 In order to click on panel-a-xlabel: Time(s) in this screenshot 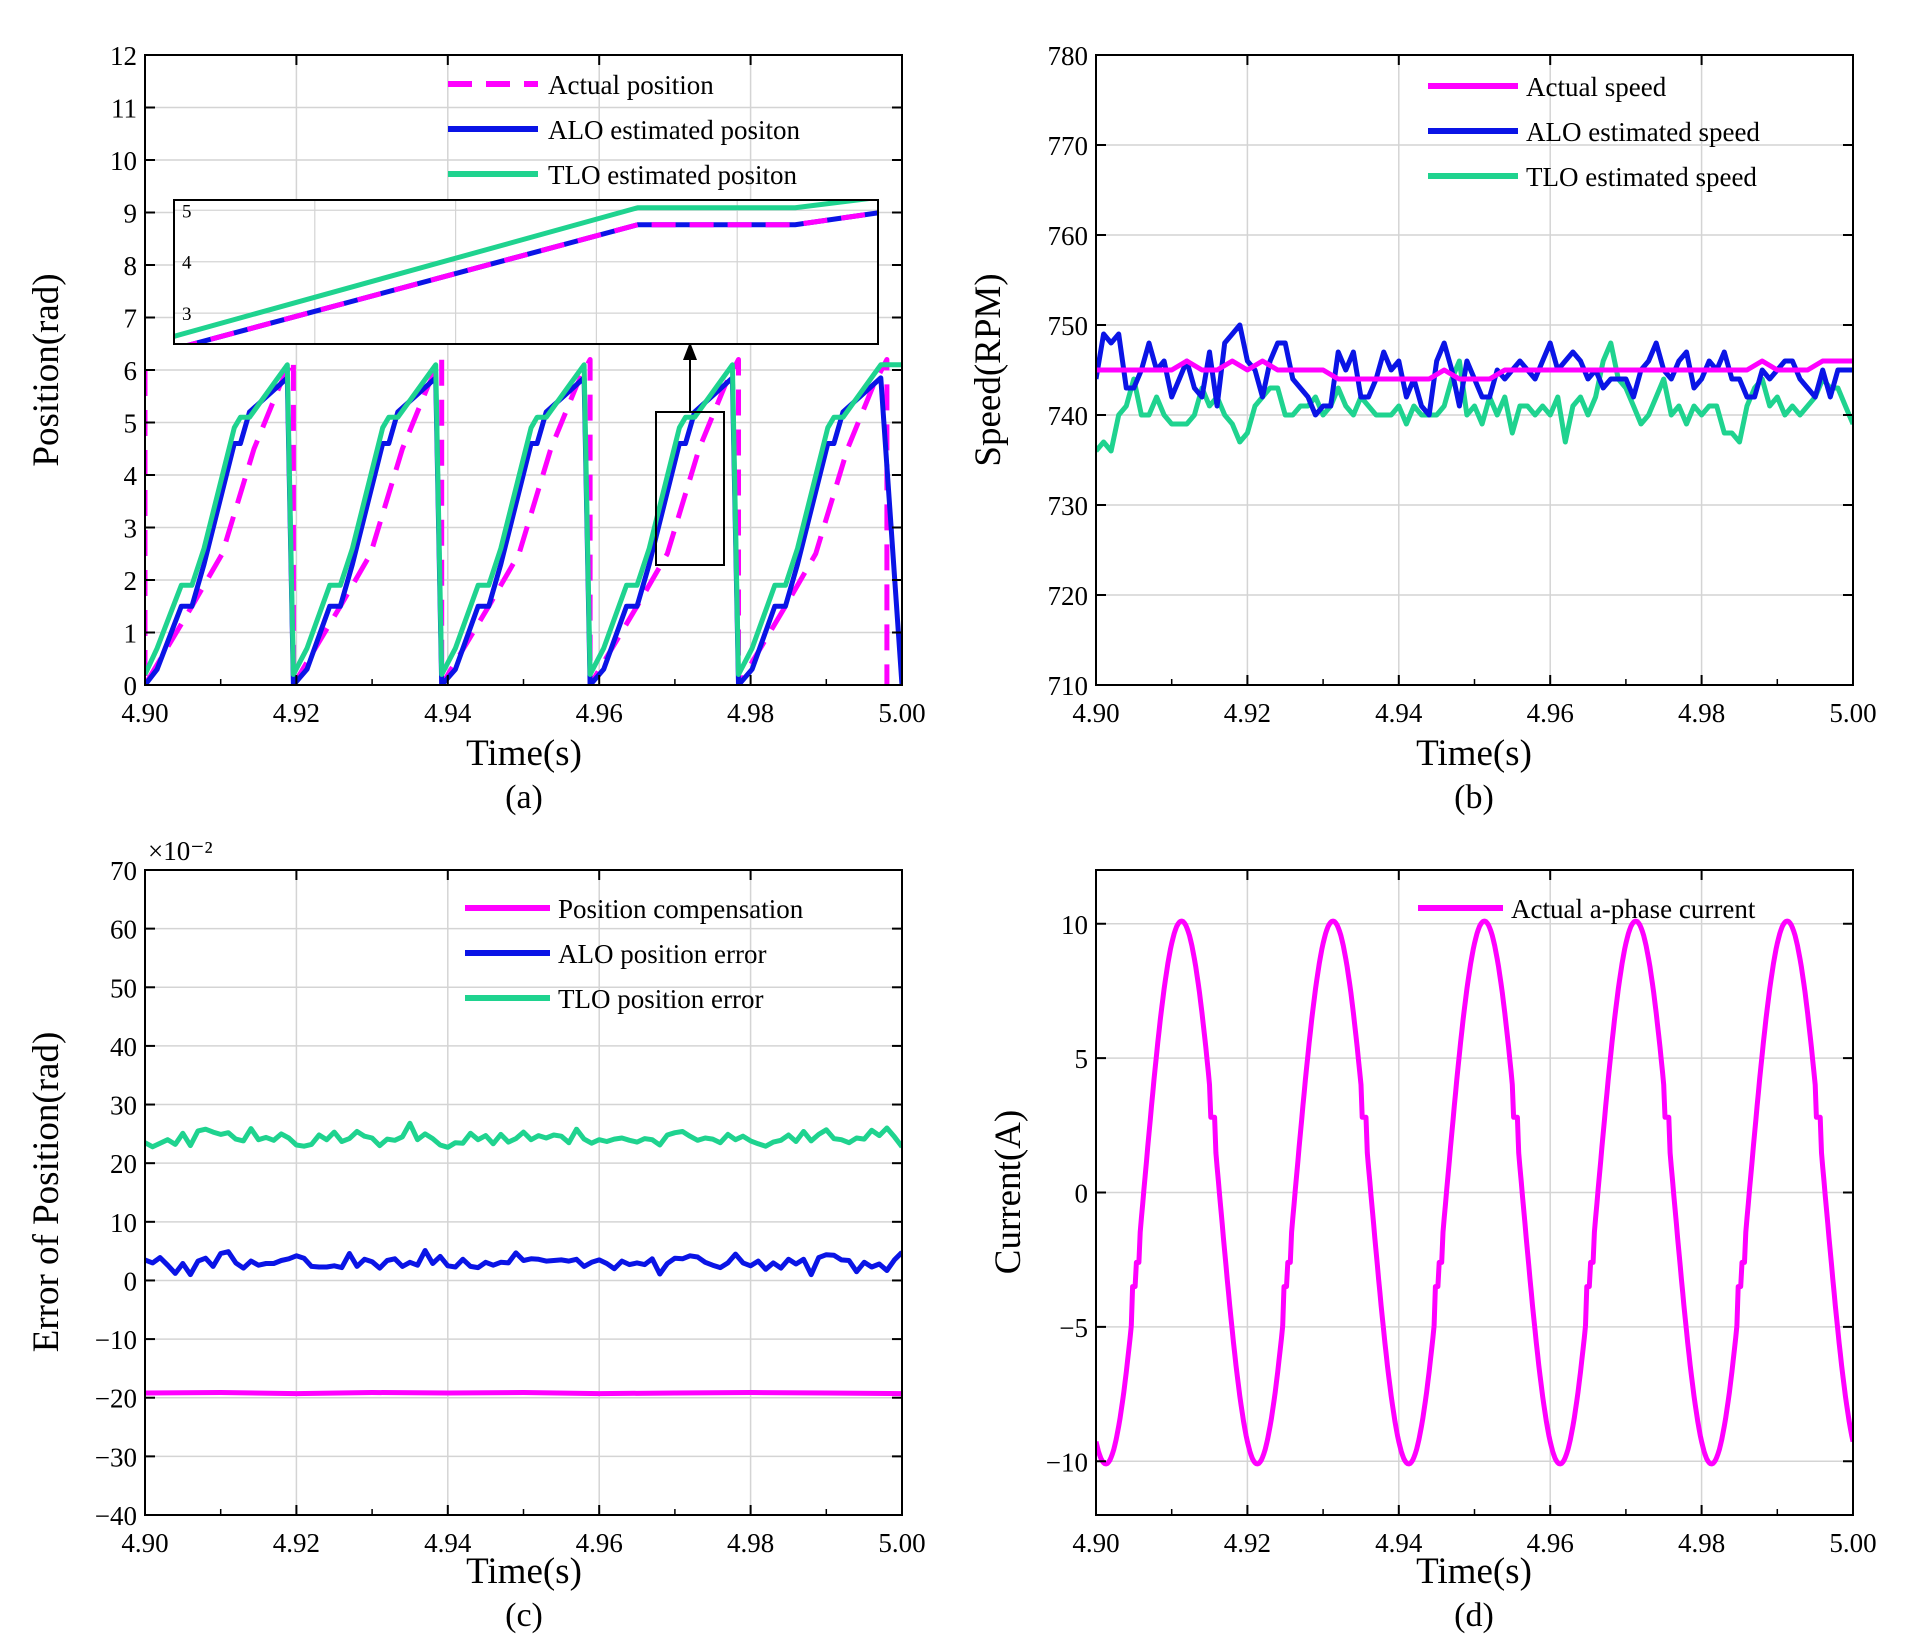, I will do `click(524, 753)`.